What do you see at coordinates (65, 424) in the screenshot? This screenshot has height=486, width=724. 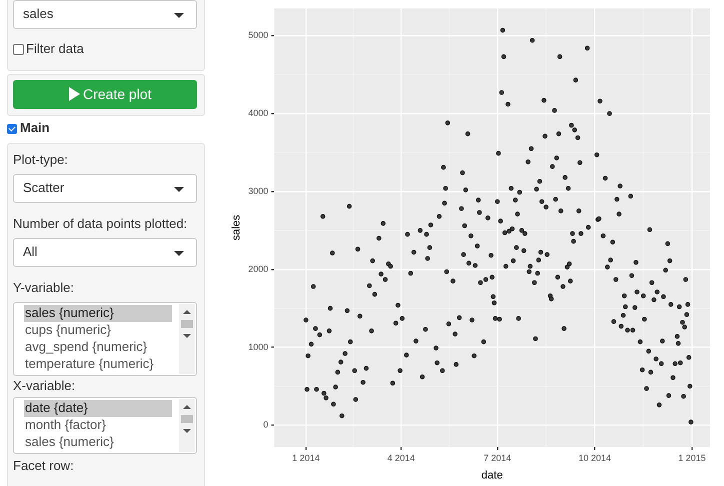 I see `text: month {factor}` at bounding box center [65, 424].